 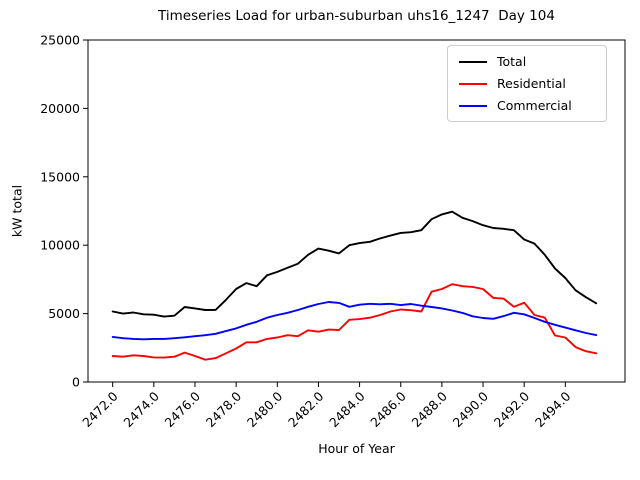 What do you see at coordinates (306, 409) in the screenshot?
I see `x-tick-label: 2482.0` at bounding box center [306, 409].